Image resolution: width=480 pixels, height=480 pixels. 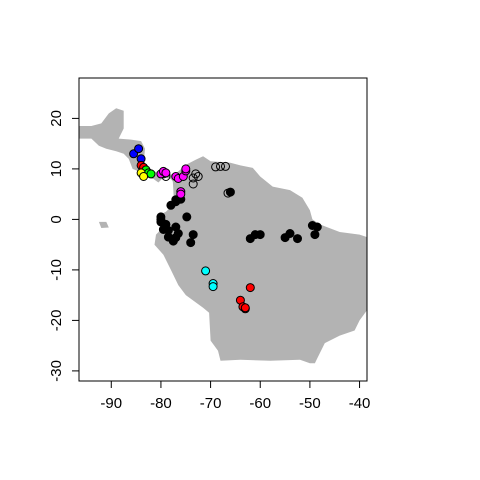 I want to click on x-tick-label: -50, so click(x=310, y=403).